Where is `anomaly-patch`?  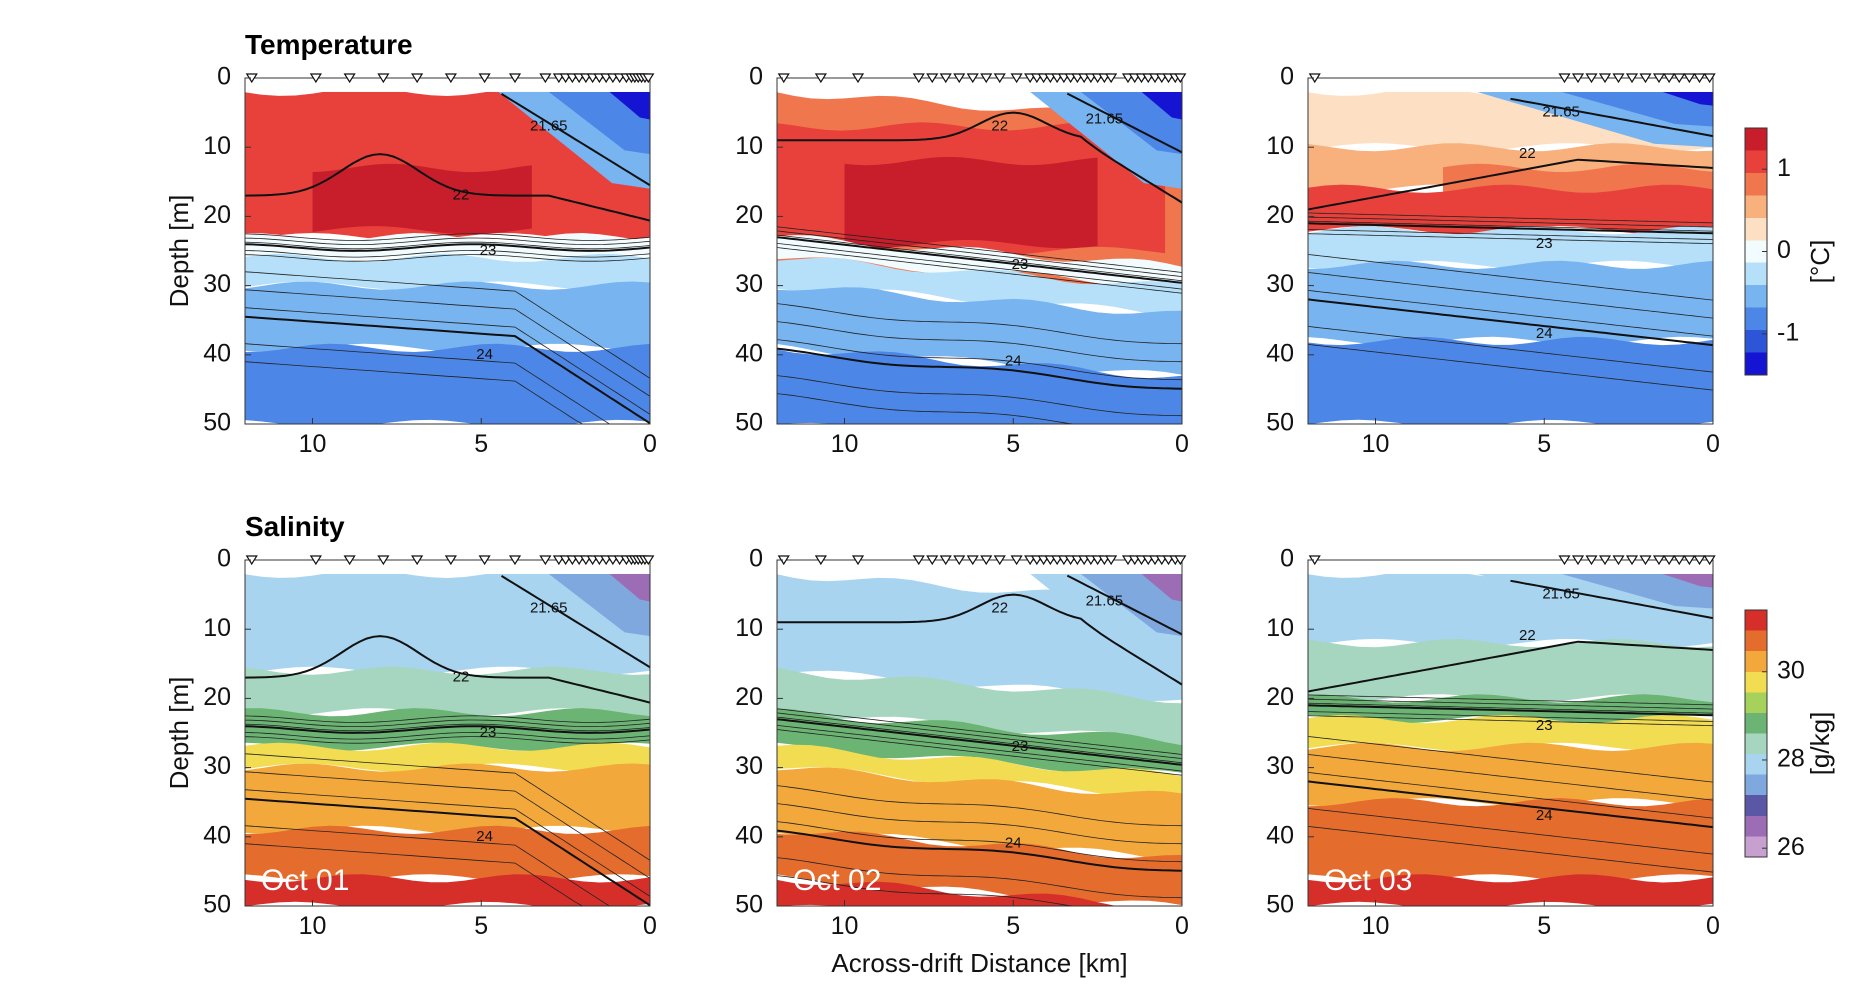
anomaly-patch is located at coordinates (1637, 591).